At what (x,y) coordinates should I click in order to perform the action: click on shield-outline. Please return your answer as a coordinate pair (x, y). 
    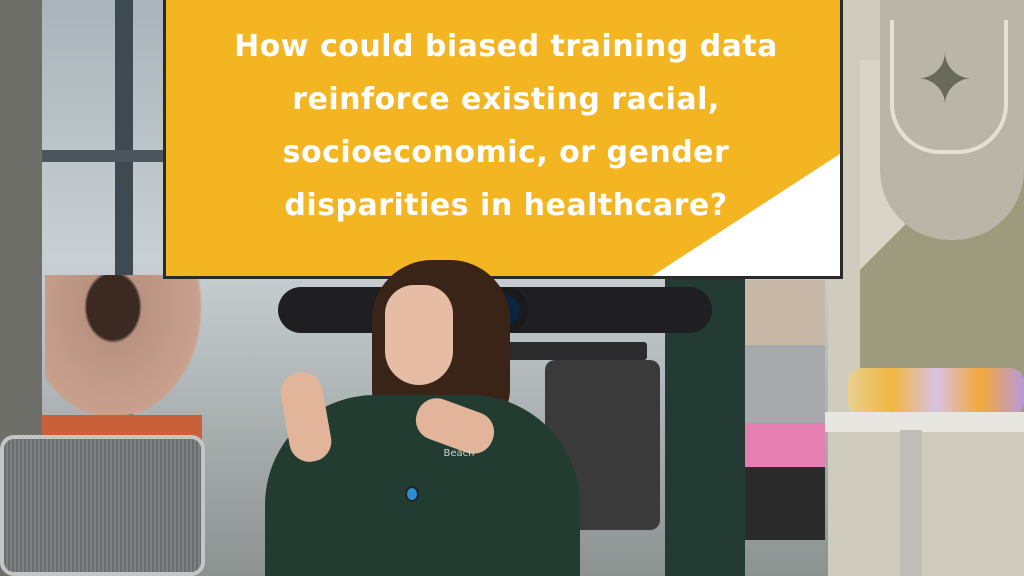
    Looking at the image, I should click on (949, 87).